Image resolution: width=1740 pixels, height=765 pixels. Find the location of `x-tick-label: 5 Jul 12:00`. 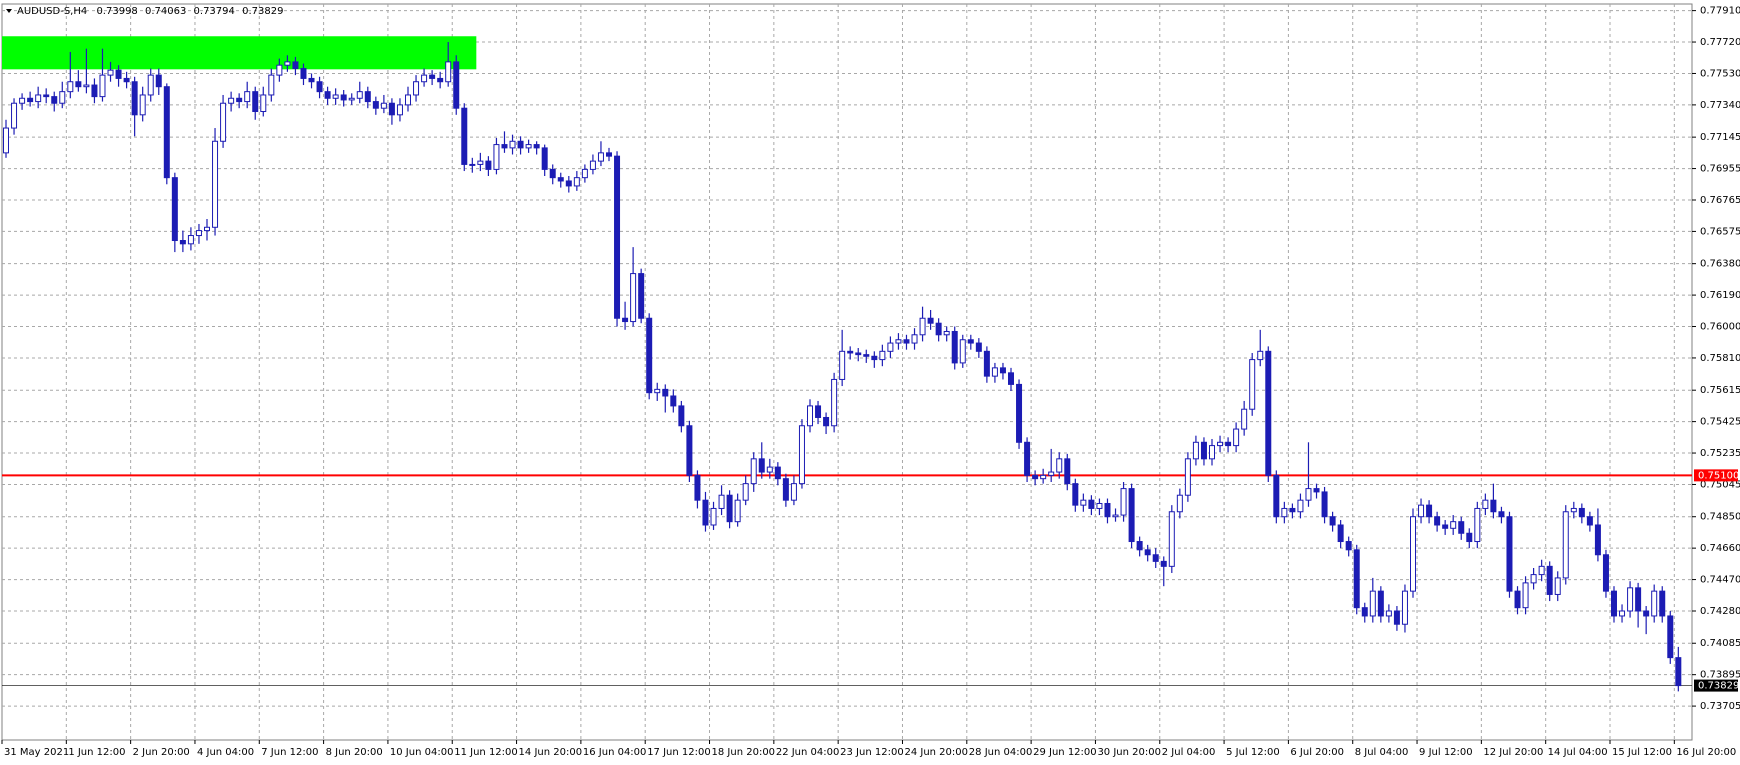

x-tick-label: 5 Jul 12:00 is located at coordinates (1253, 752).